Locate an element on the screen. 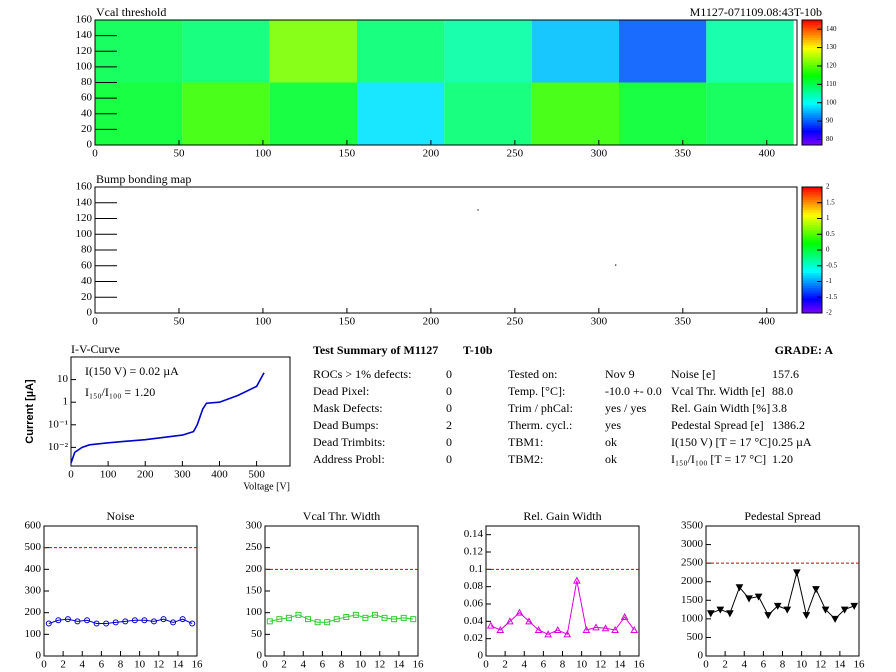 Image resolution: width=896 pixels, height=672 pixels. colorbar-tick-label: 0 is located at coordinates (828, 250).